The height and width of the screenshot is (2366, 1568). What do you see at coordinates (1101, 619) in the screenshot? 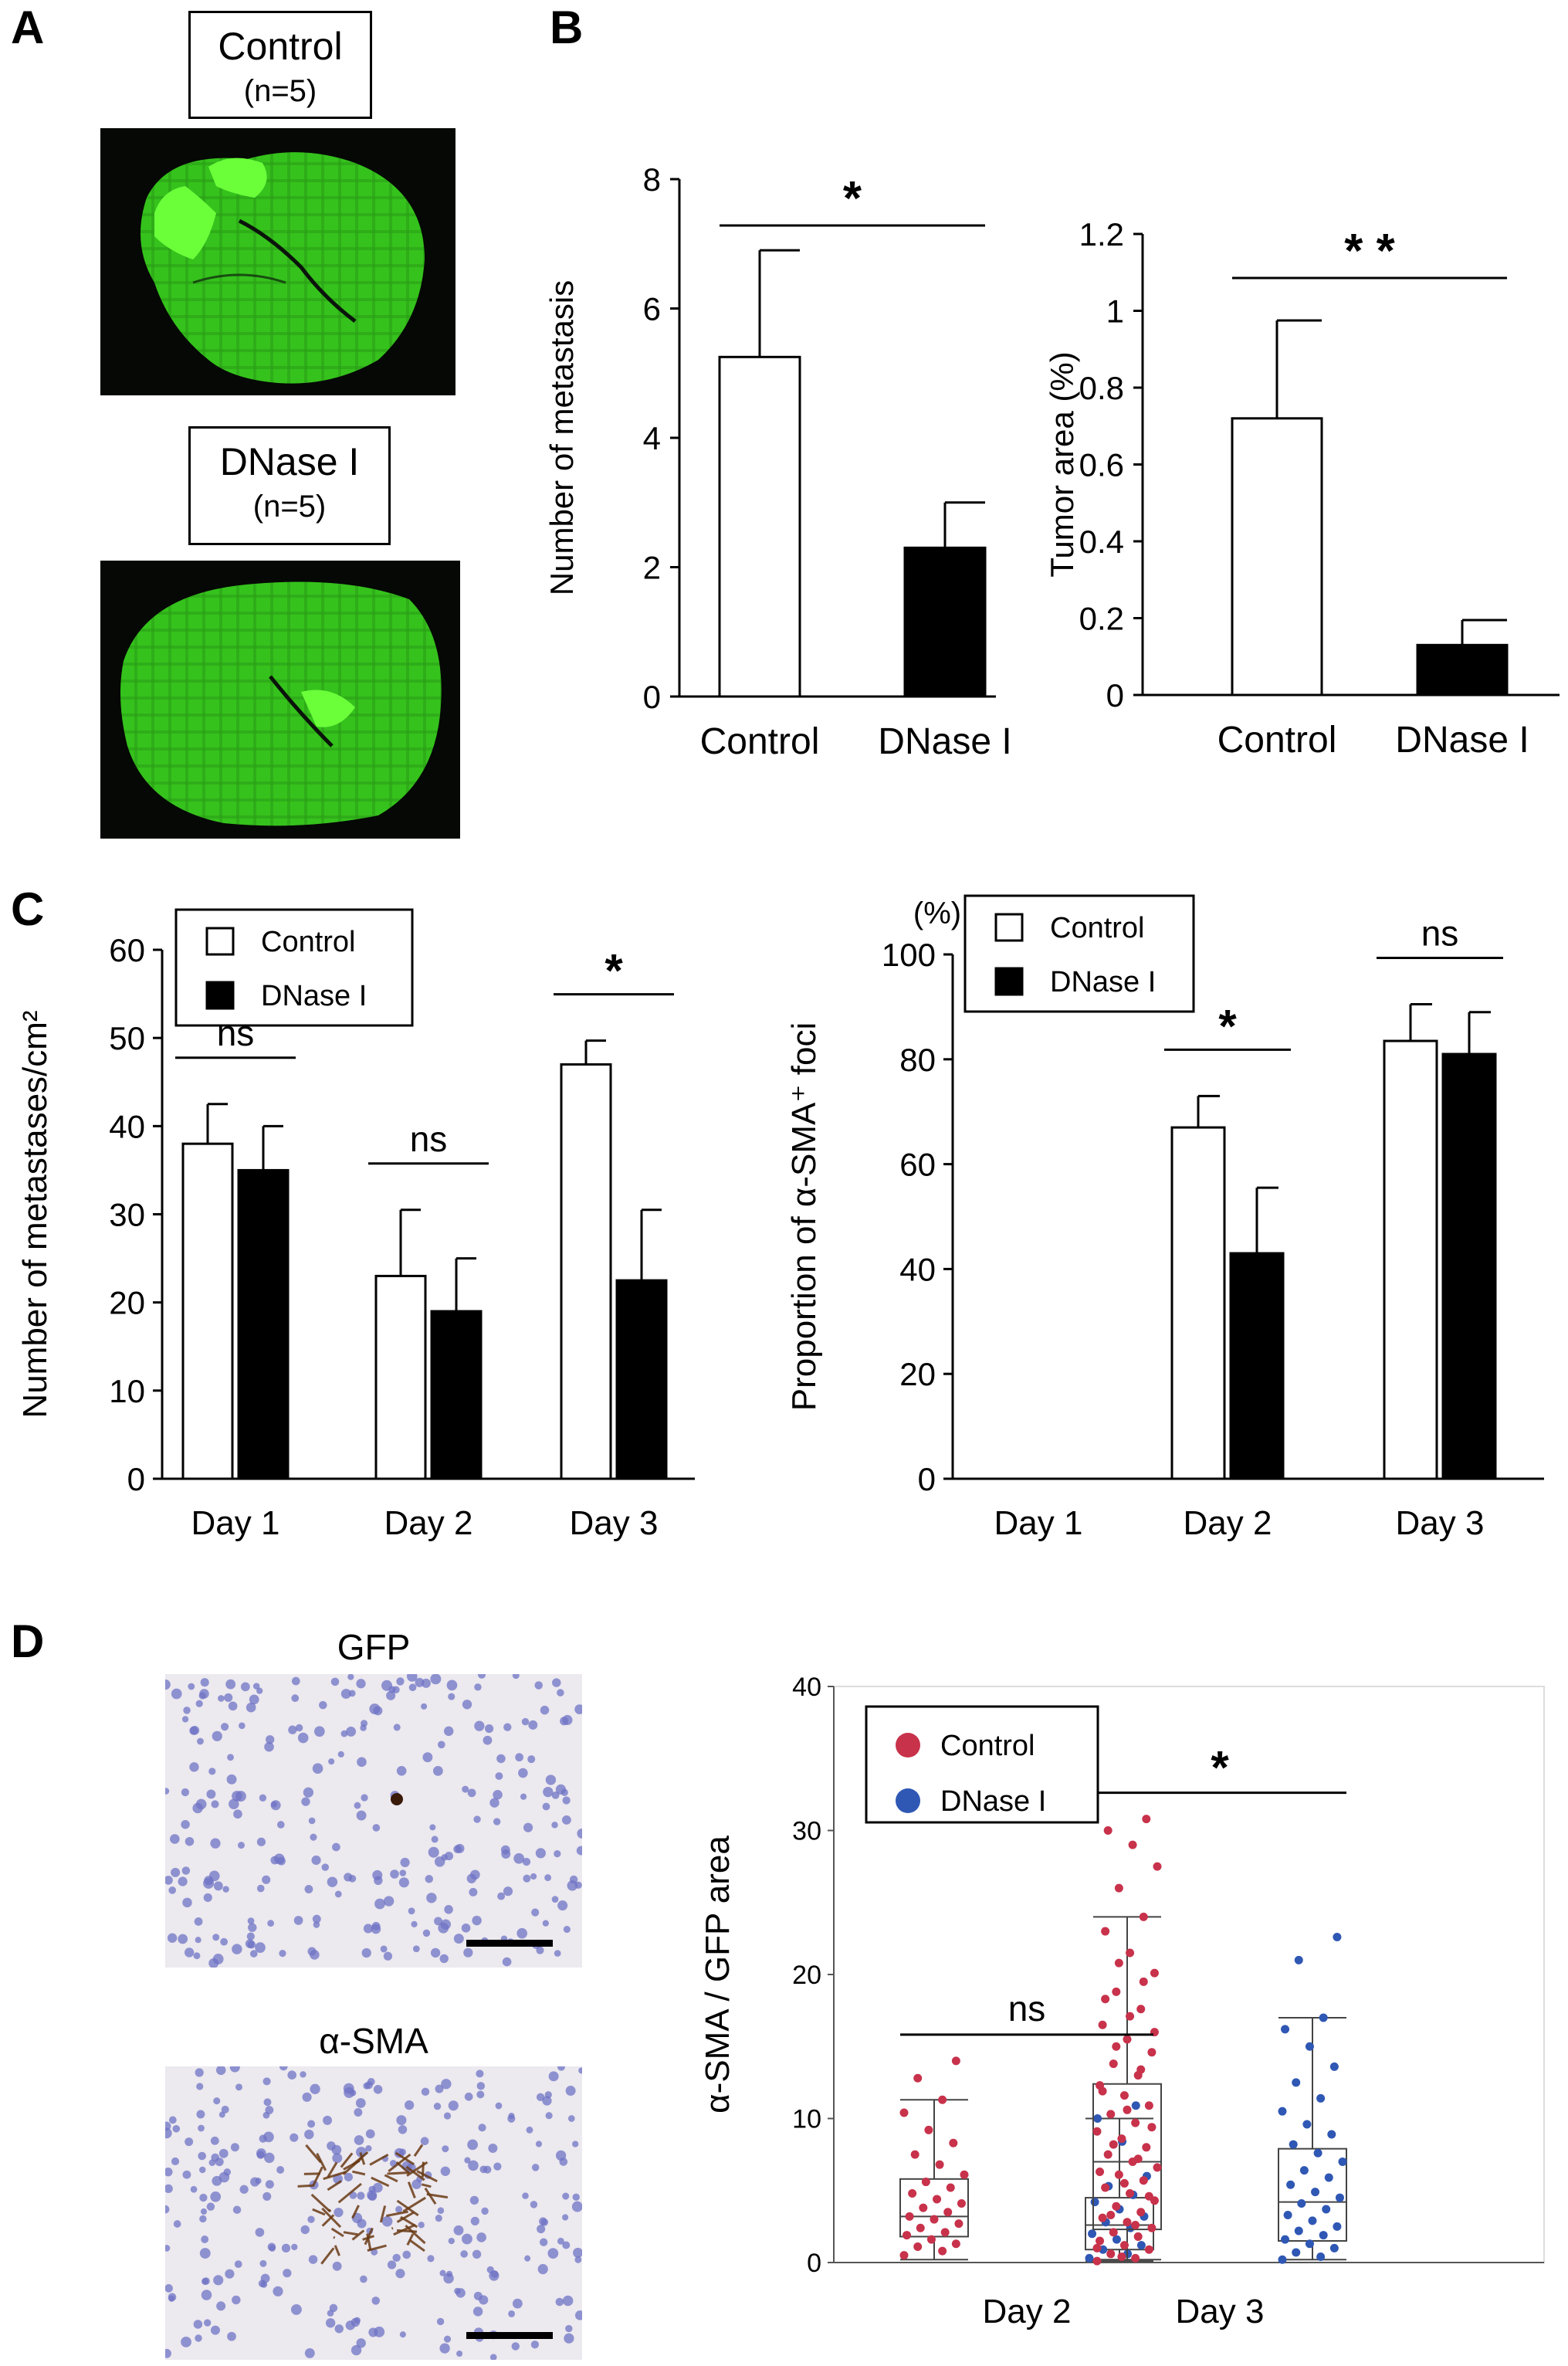
I see `y-tick-label: 0.2` at bounding box center [1101, 619].